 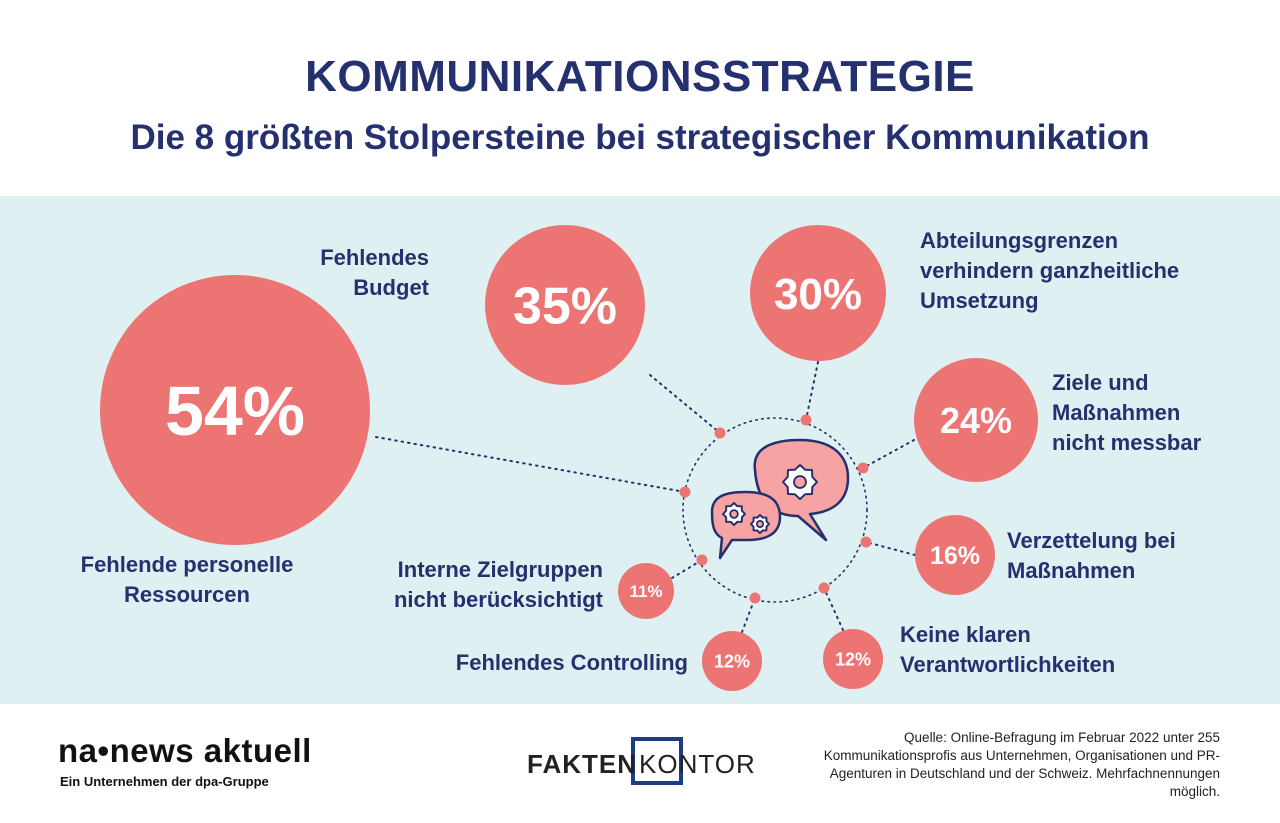 I want to click on bubble-value-3: 24%, so click(x=976, y=420).